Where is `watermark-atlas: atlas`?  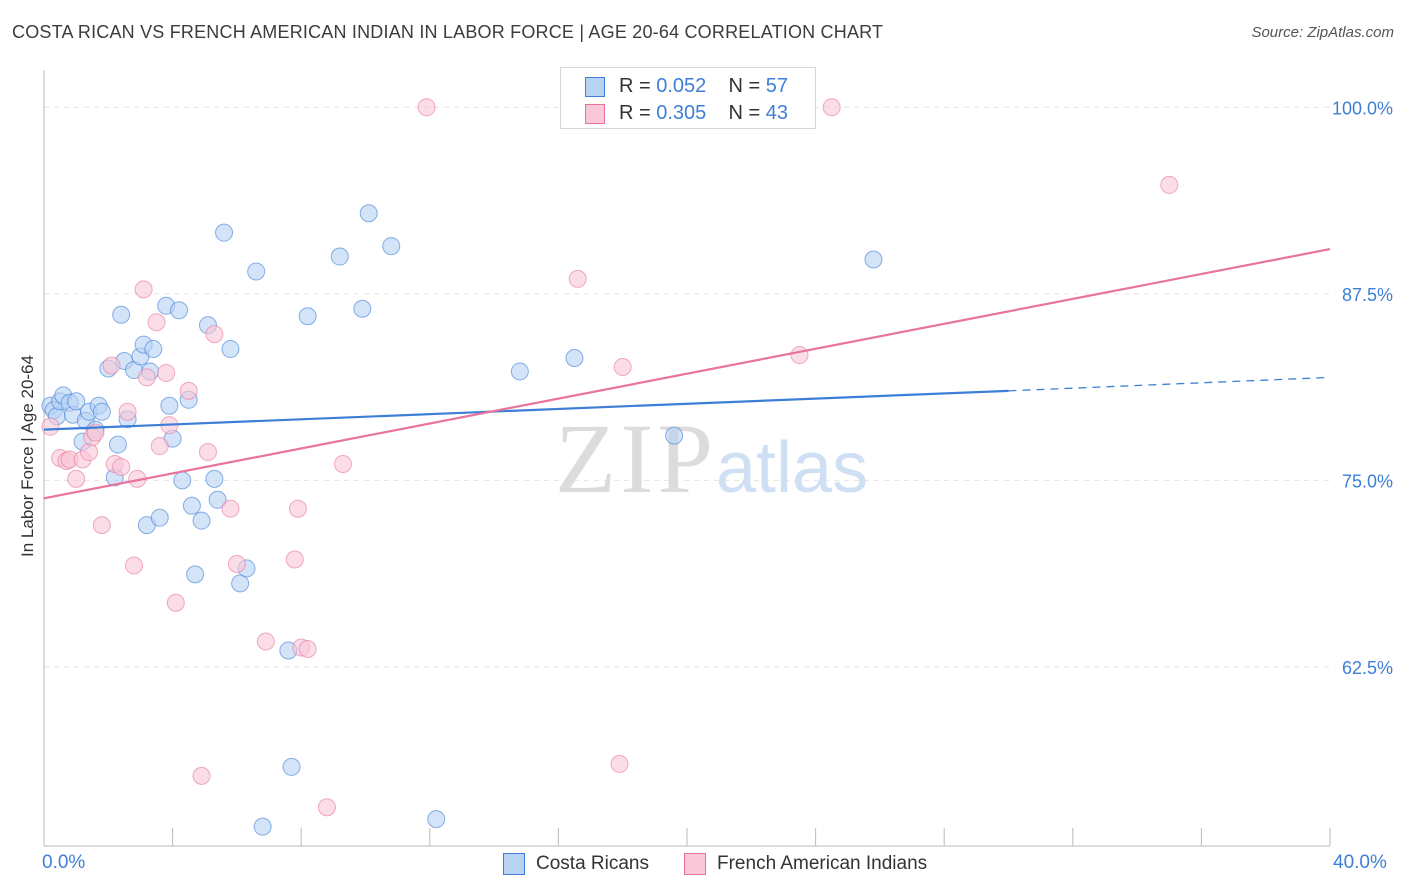
watermark-atlas: atlas is located at coordinates (792, 468).